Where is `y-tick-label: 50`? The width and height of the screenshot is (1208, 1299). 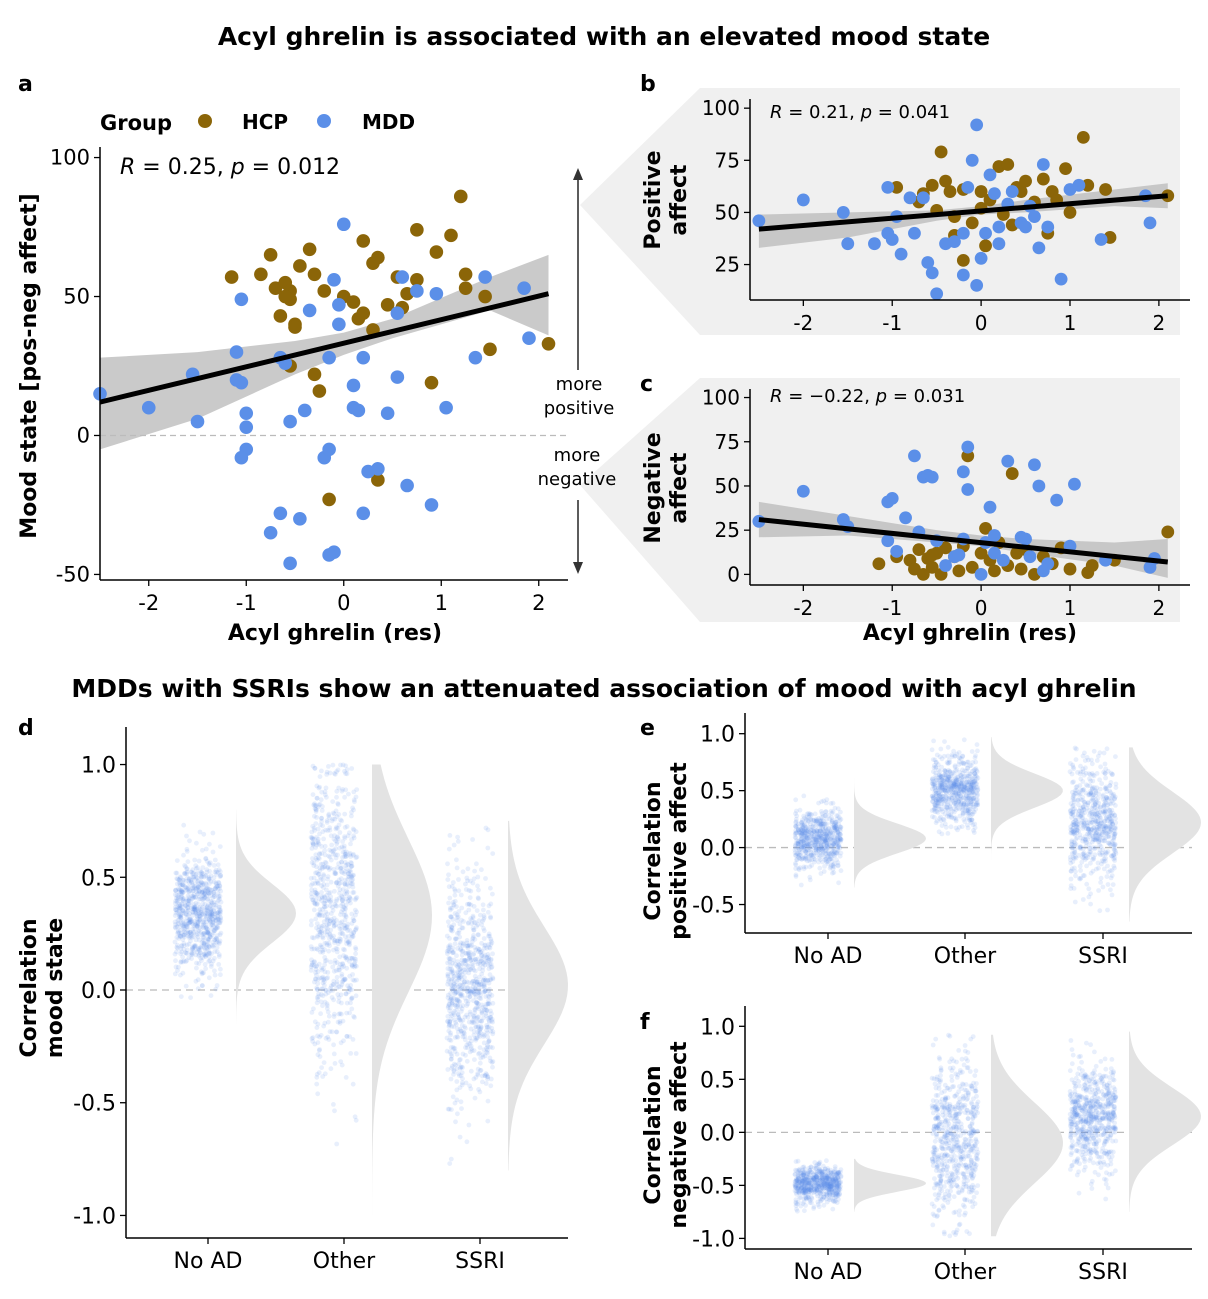
y-tick-label: 50 is located at coordinates (727, 486).